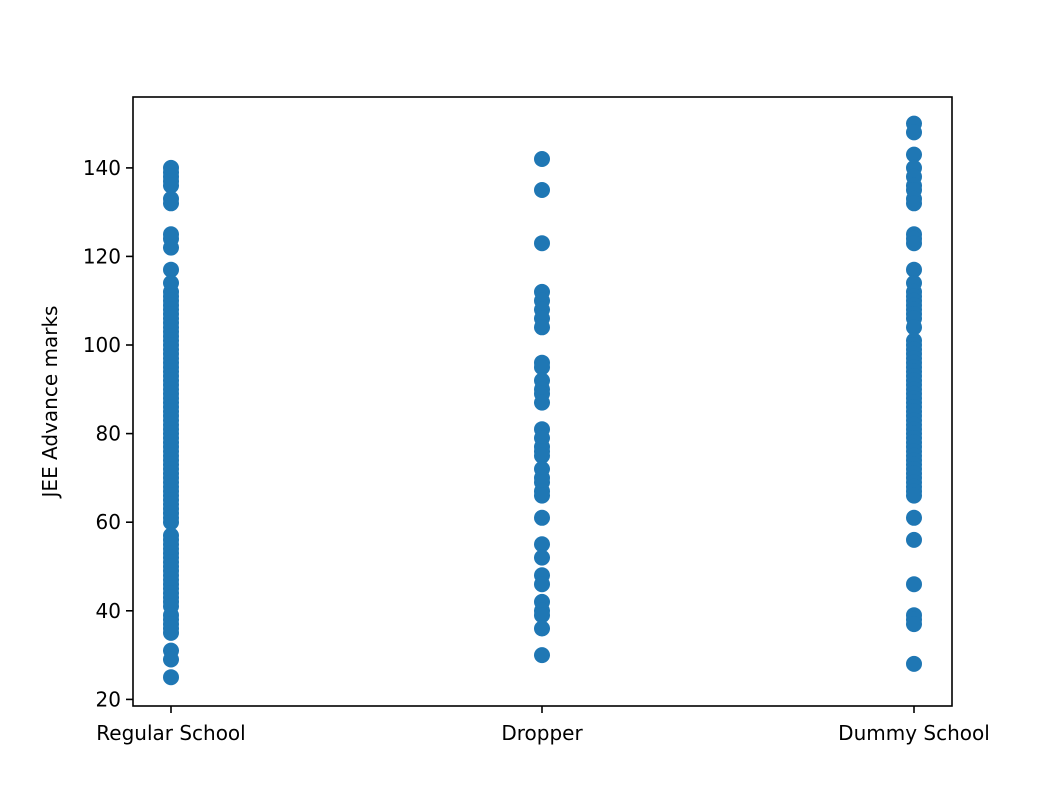 Image resolution: width=1058 pixels, height=794 pixels. What do you see at coordinates (914, 733) in the screenshot?
I see `x-tick-label: Dummy School` at bounding box center [914, 733].